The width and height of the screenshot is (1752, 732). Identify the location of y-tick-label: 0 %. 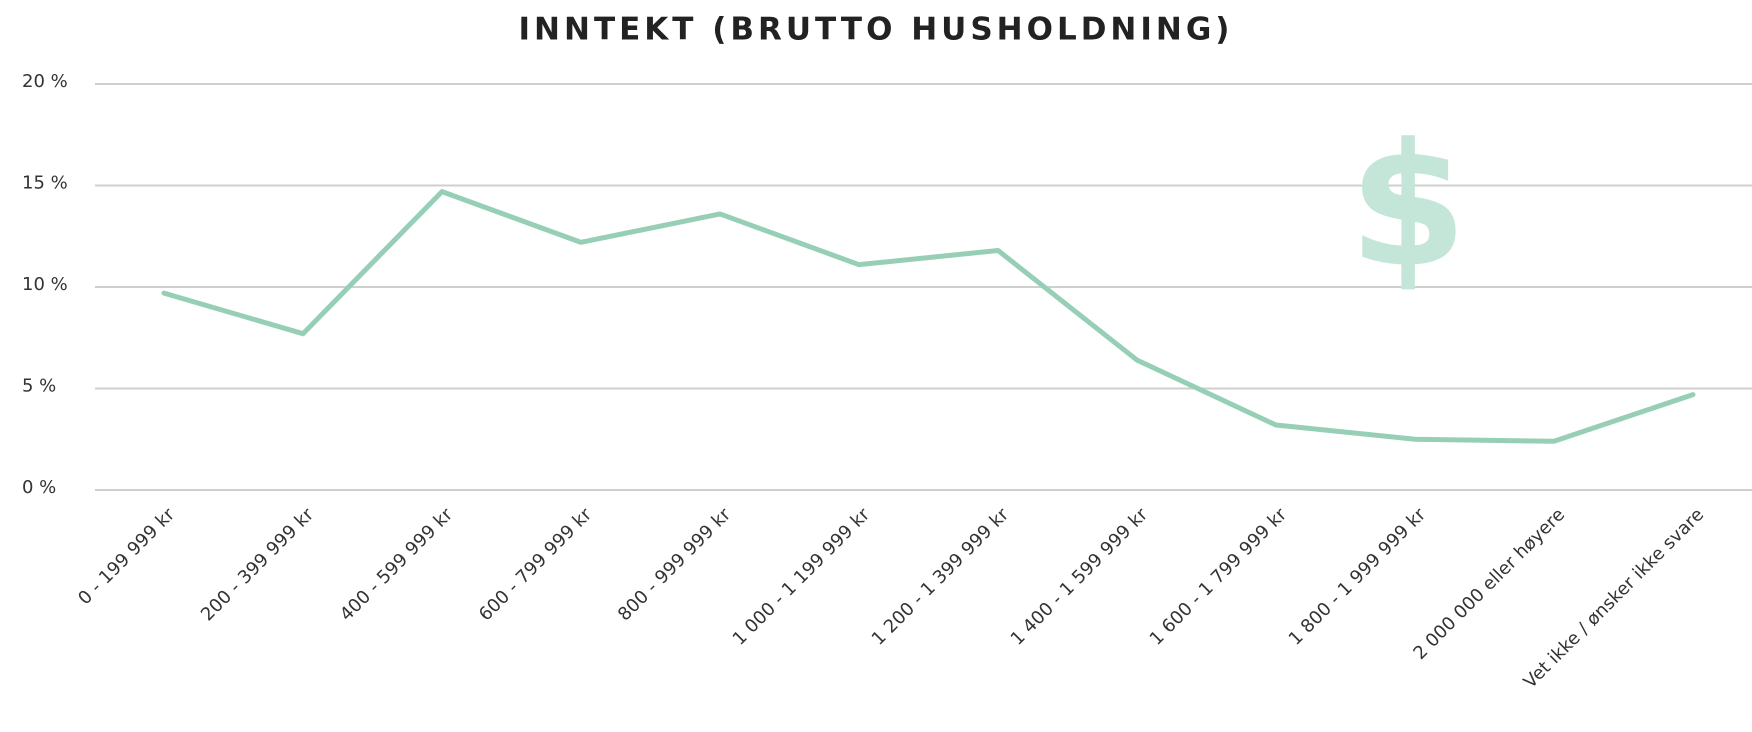
(39, 487).